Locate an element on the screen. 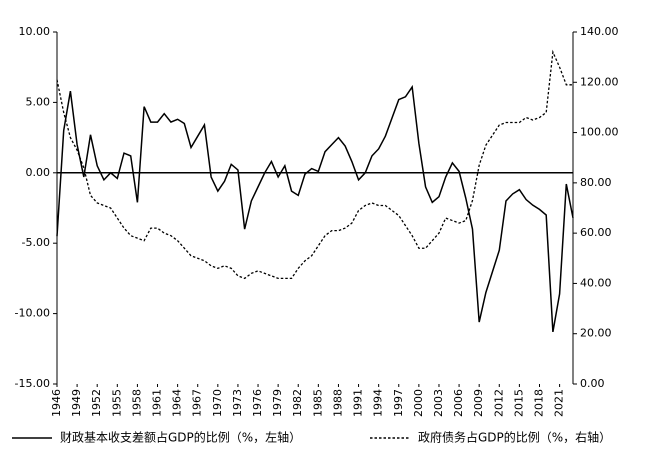  x-tick-label: 2021 is located at coordinates (559, 403).